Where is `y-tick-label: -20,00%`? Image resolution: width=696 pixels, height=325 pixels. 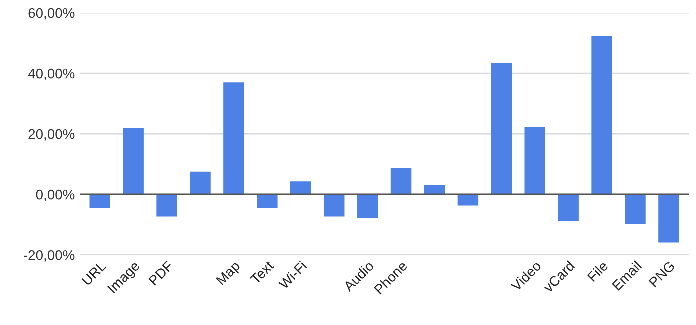
y-tick-label: -20,00% is located at coordinates (49, 256).